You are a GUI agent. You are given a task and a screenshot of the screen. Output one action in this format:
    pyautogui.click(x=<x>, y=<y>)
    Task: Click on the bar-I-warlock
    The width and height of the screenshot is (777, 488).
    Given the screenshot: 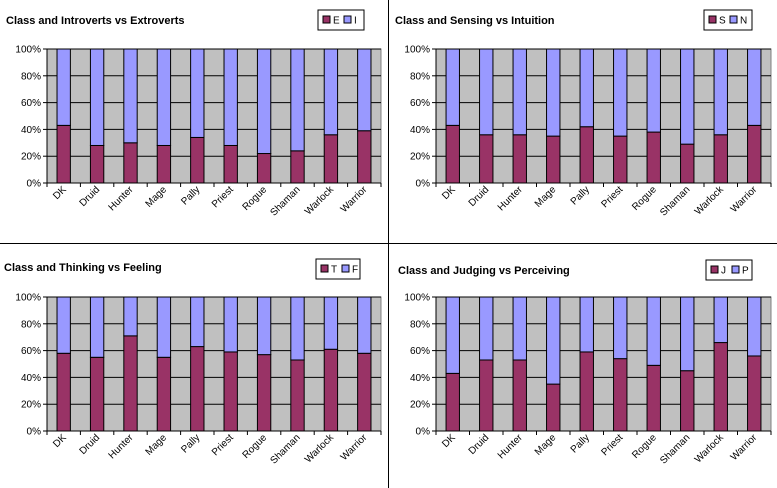 What is the action you would take?
    pyautogui.click(x=331, y=92)
    